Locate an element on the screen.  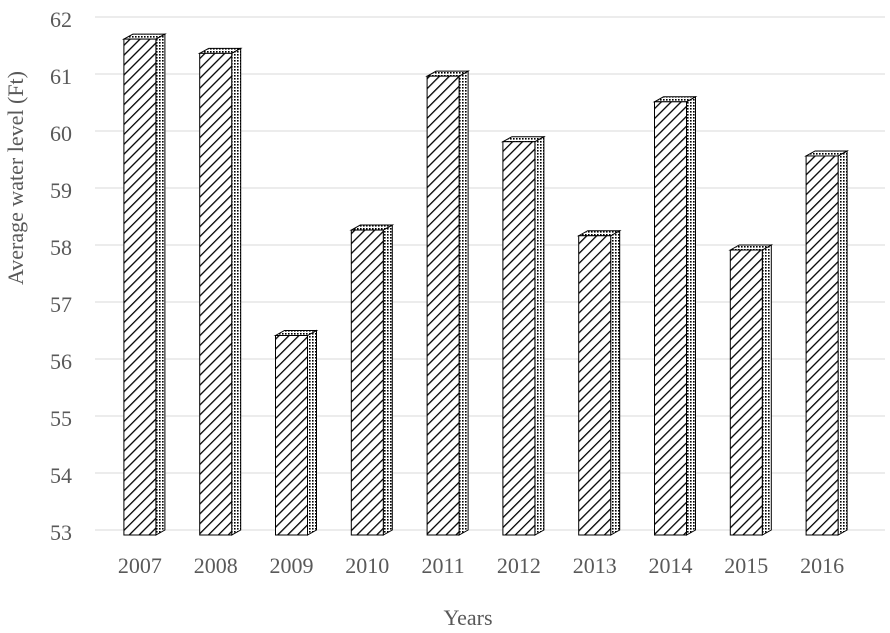
y-tick-label: 53 is located at coordinates (61, 532).